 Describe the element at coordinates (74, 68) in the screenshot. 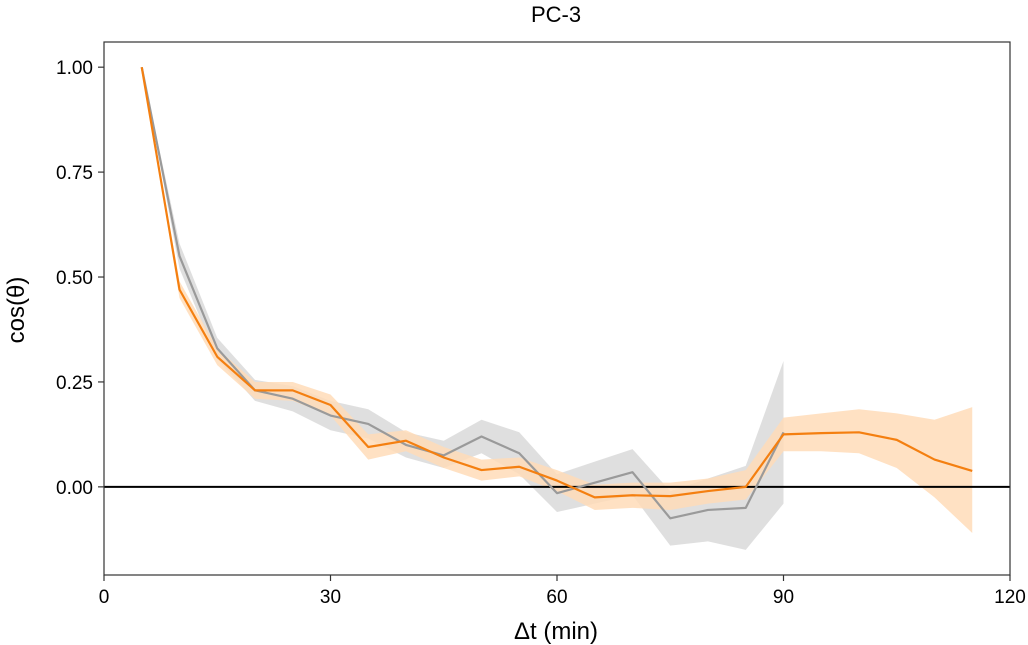

I see `y-tick-label: 1.00` at that location.